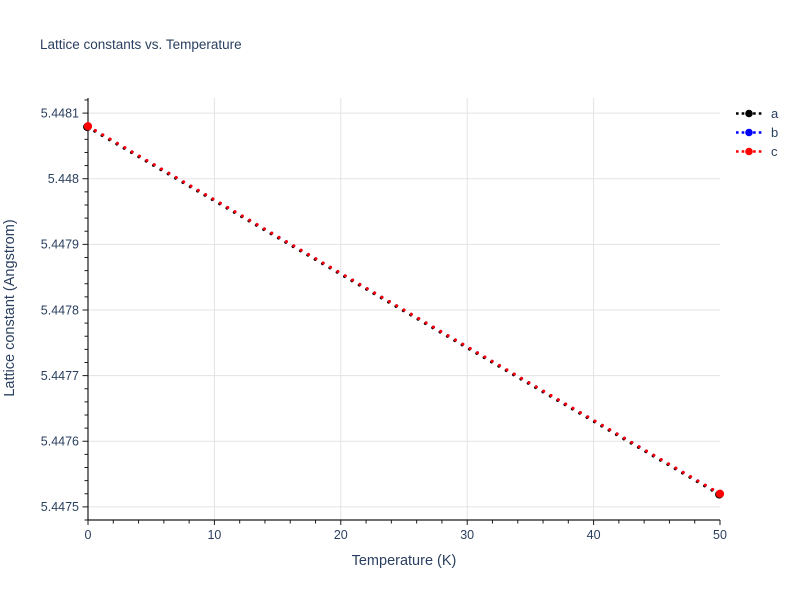 The height and width of the screenshot is (600, 800). What do you see at coordinates (60, 442) in the screenshot?
I see `y-tick-label: 5.4476` at bounding box center [60, 442].